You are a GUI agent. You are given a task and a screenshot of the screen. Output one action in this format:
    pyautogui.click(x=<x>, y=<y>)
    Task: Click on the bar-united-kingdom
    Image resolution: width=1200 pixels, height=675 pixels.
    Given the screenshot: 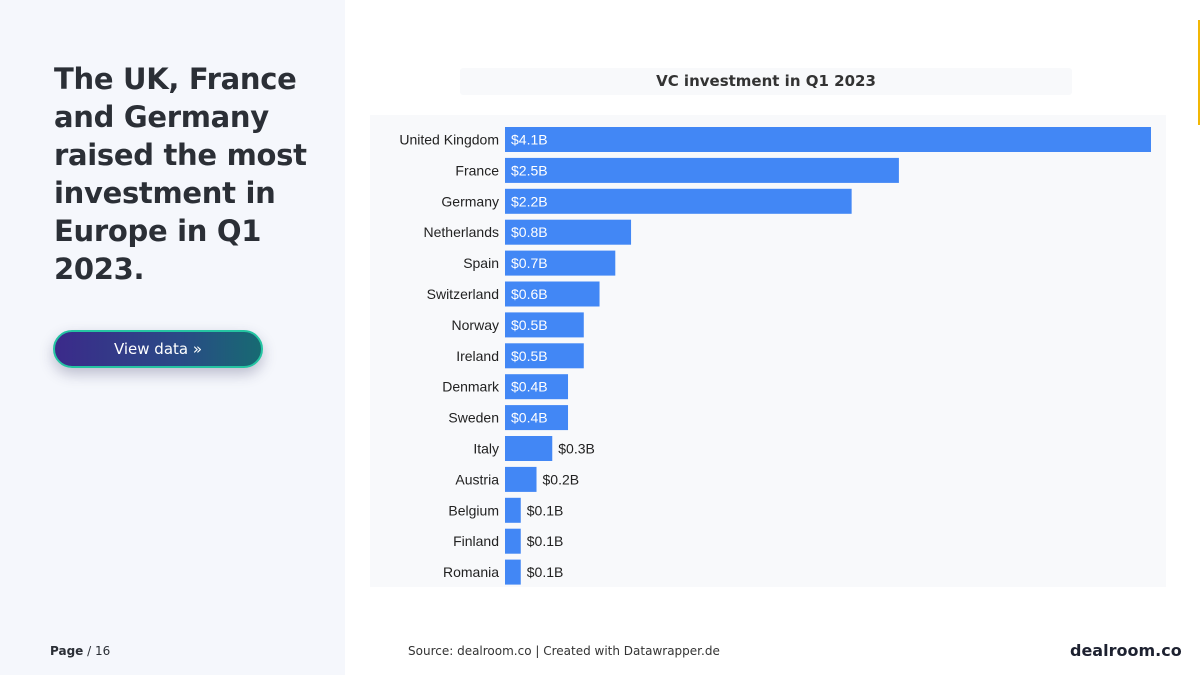 What is the action you would take?
    pyautogui.click(x=828, y=139)
    